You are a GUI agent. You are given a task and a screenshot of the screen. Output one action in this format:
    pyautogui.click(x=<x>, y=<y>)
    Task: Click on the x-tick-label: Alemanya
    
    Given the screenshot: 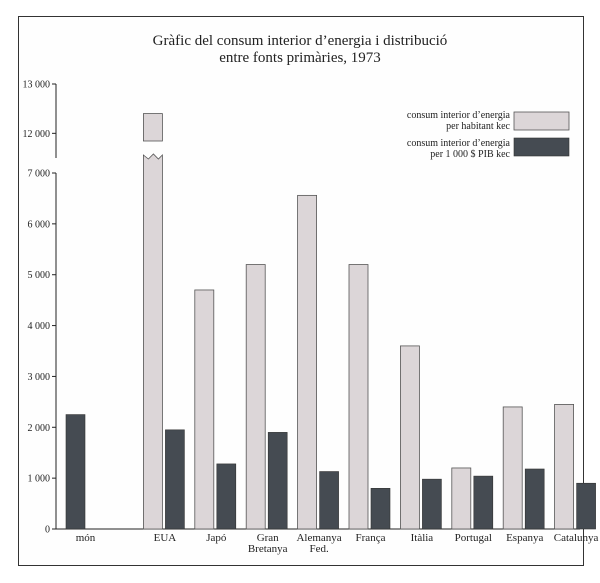 What is the action you would take?
    pyautogui.click(x=318, y=538)
    